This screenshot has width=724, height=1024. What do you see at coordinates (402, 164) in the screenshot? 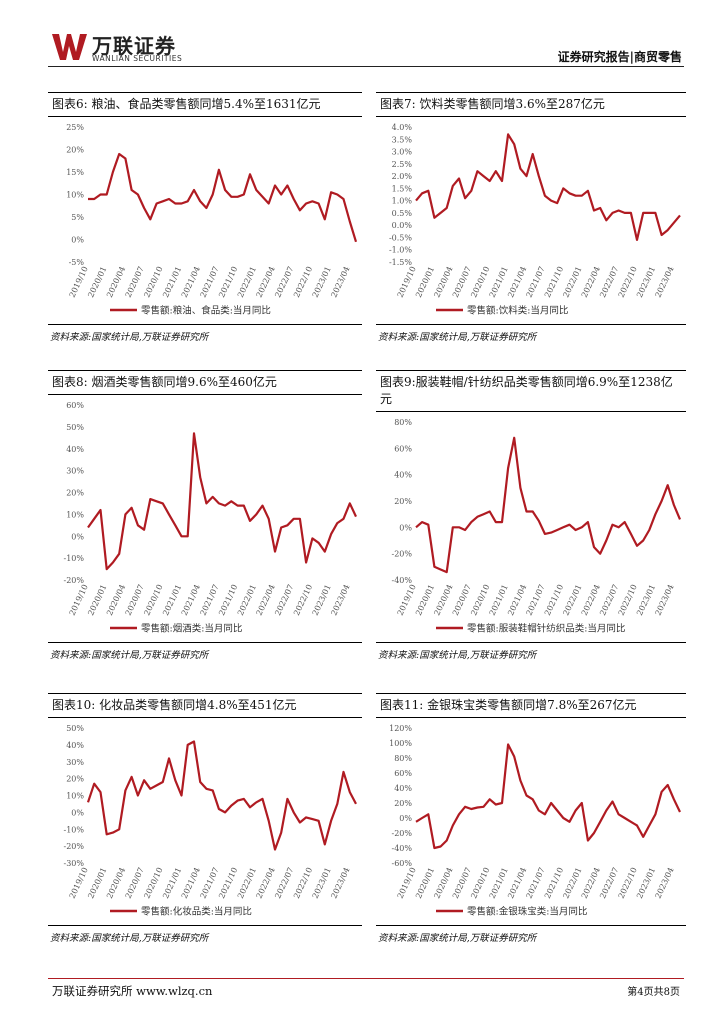
I see `y-tick-label: 2.5%` at bounding box center [402, 164].